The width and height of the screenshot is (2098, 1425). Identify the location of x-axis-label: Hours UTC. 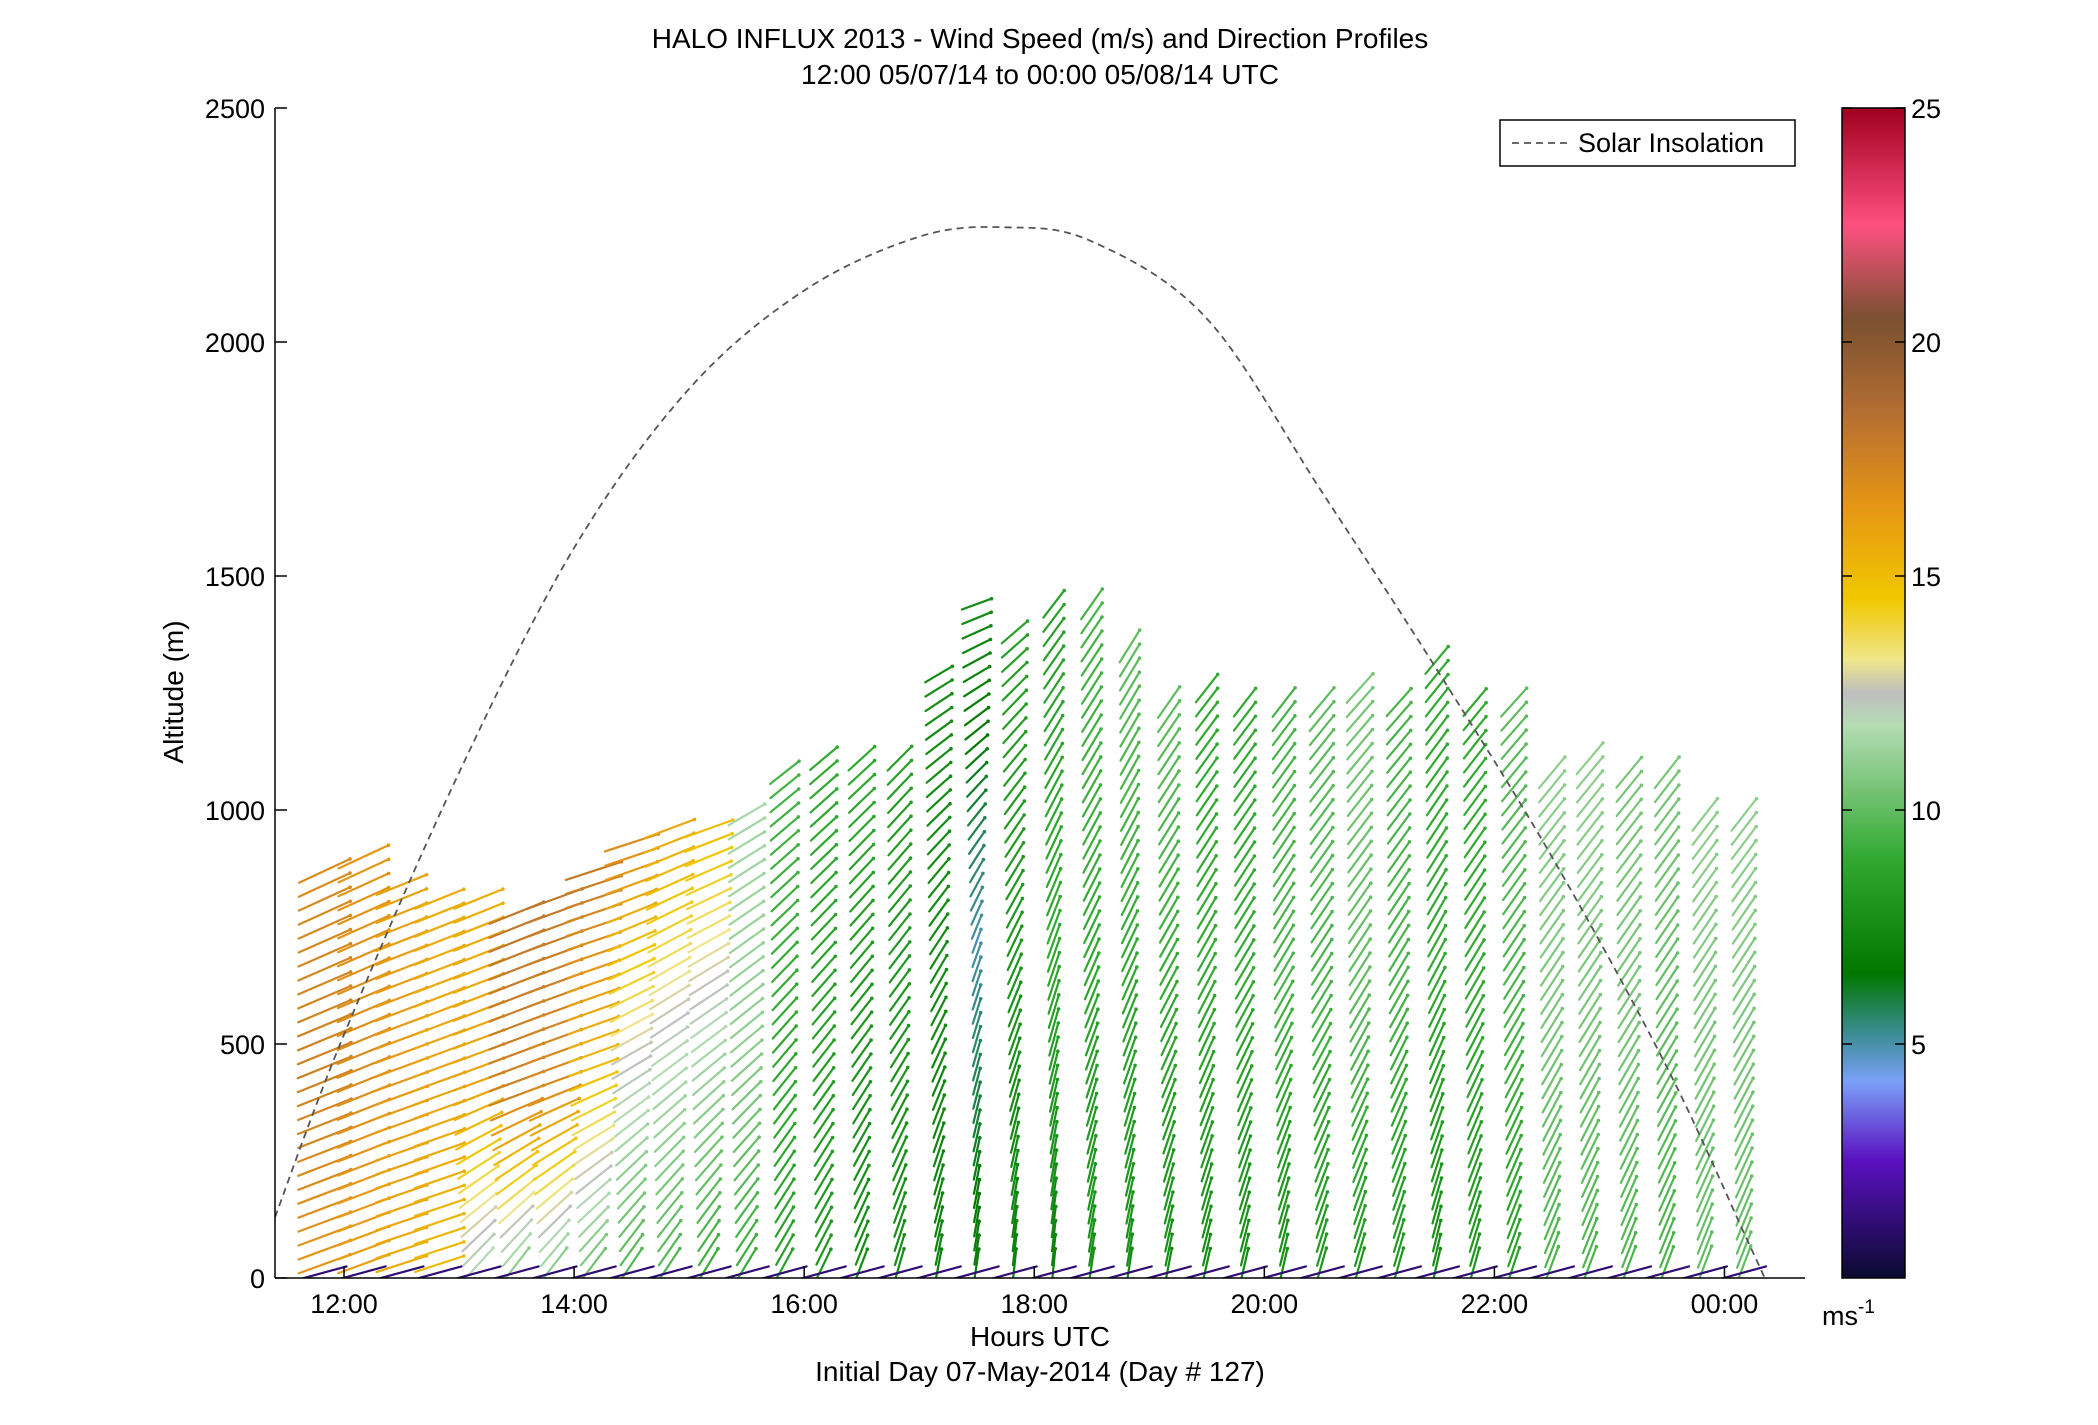
(1040, 1336).